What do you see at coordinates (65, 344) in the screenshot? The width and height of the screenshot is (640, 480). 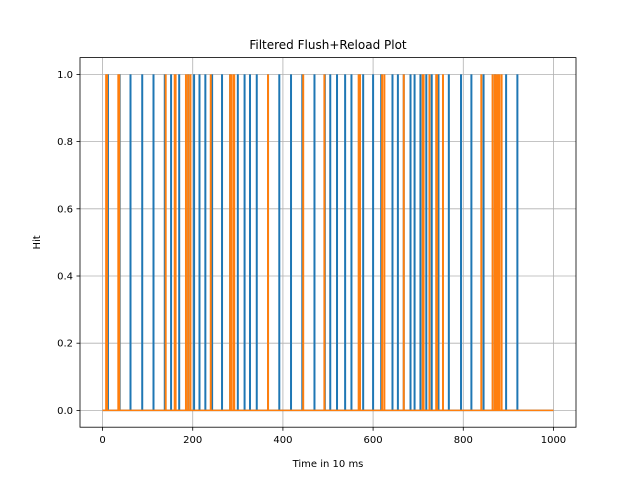 I see `y-tick-label: 0.2` at bounding box center [65, 344].